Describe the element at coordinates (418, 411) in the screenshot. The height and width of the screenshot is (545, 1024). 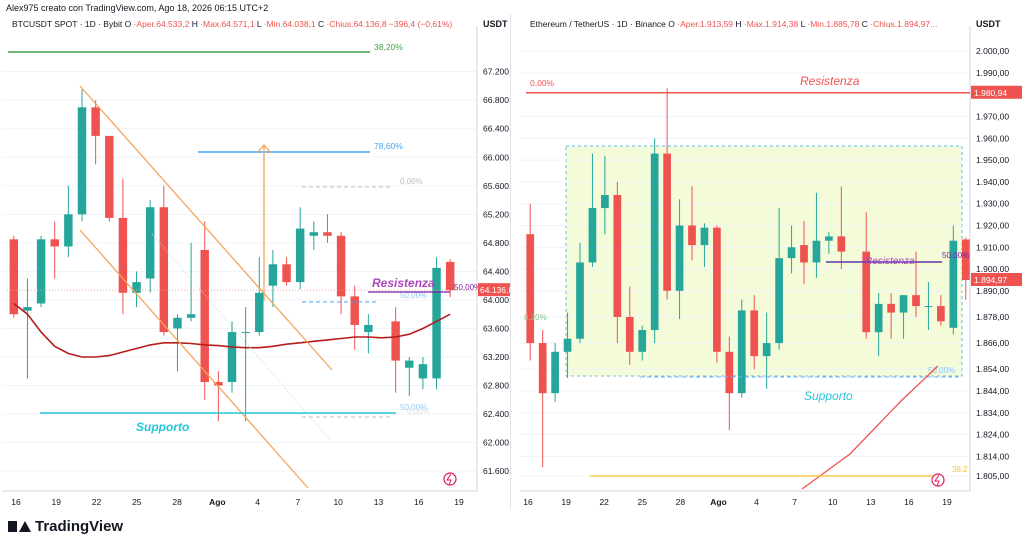
I see `fib-50d-label: 0,00%` at that location.